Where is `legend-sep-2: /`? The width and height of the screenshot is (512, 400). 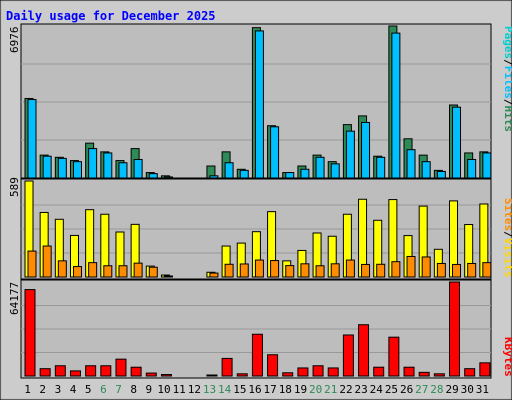 legend-sep-2: / is located at coordinates (507, 102).